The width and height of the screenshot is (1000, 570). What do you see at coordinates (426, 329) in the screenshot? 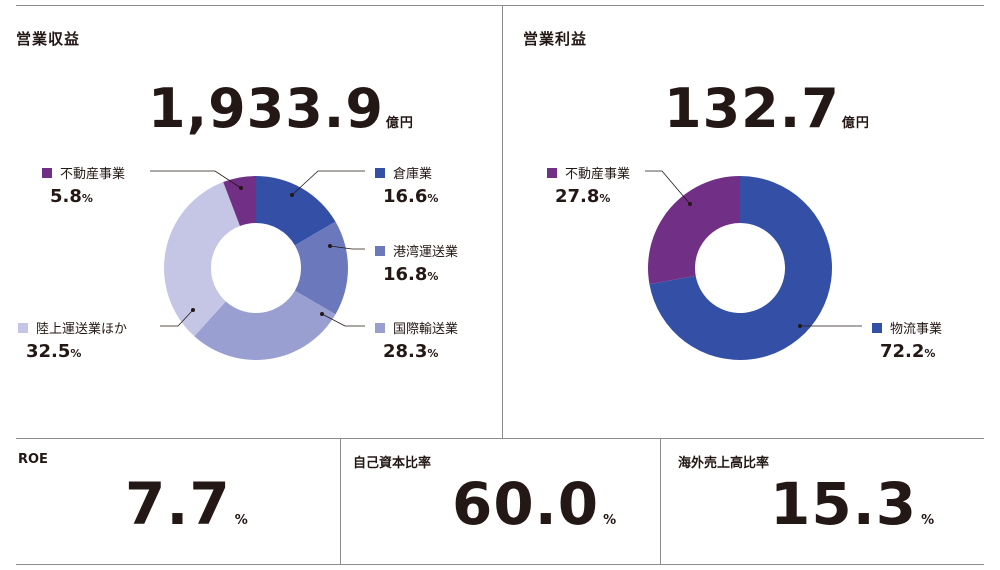
I see `legend-label: 国際輸送業` at bounding box center [426, 329].